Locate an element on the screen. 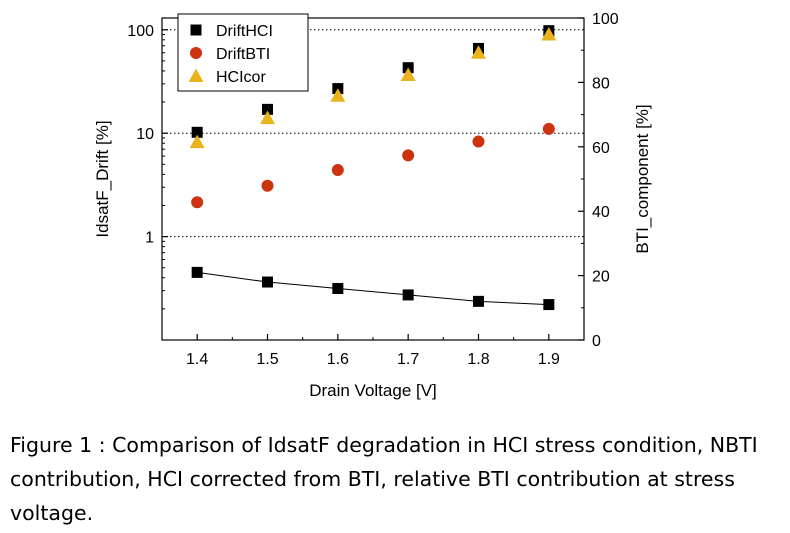  x-tick-label: 1.6 is located at coordinates (338, 359).